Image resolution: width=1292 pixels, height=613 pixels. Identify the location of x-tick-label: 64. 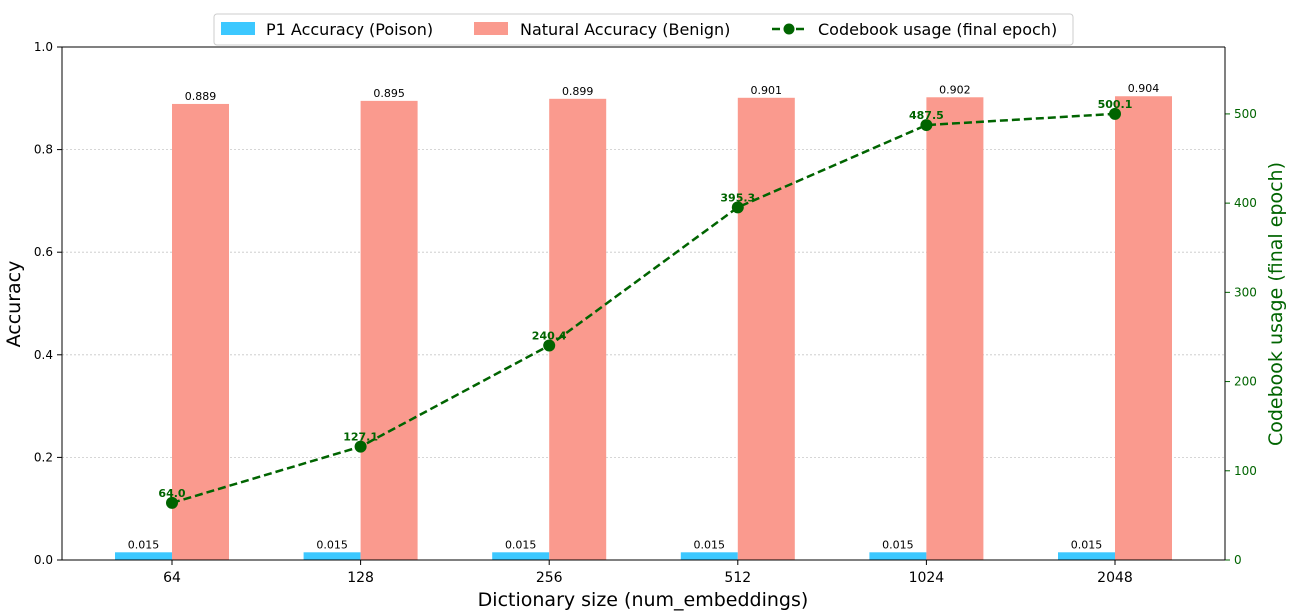
(172, 578).